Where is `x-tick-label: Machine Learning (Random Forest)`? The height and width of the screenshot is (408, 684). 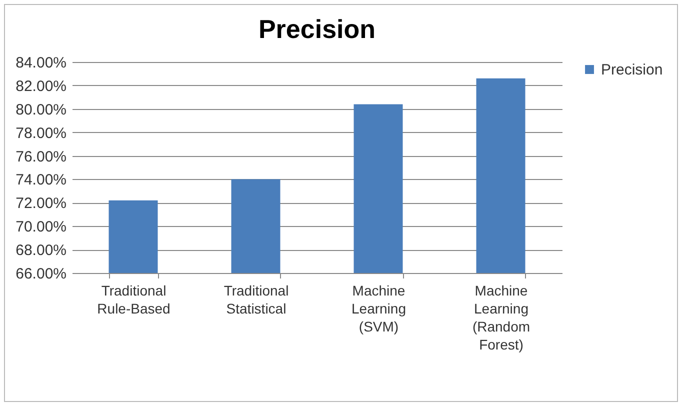
x-tick-label: Machine Learning (Random Forest) is located at coordinates (501, 317).